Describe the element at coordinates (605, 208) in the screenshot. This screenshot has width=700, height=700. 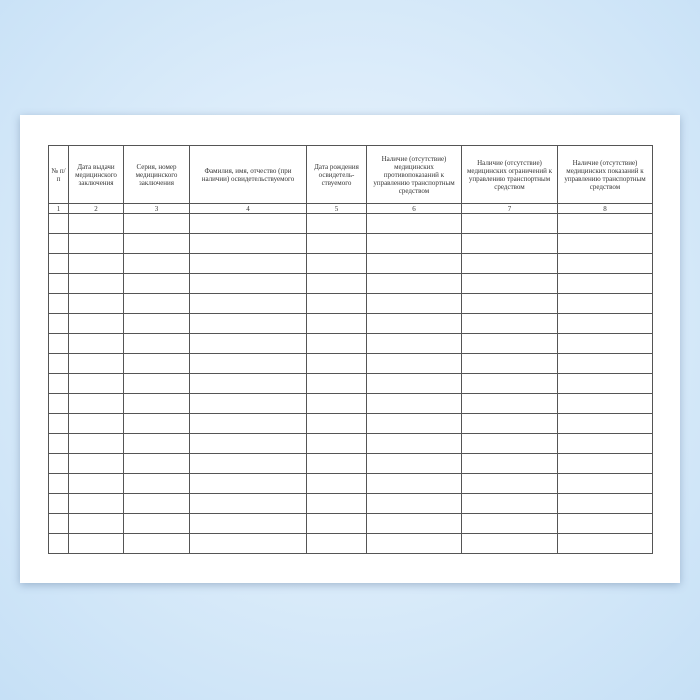
I see `column-number: 8` at that location.